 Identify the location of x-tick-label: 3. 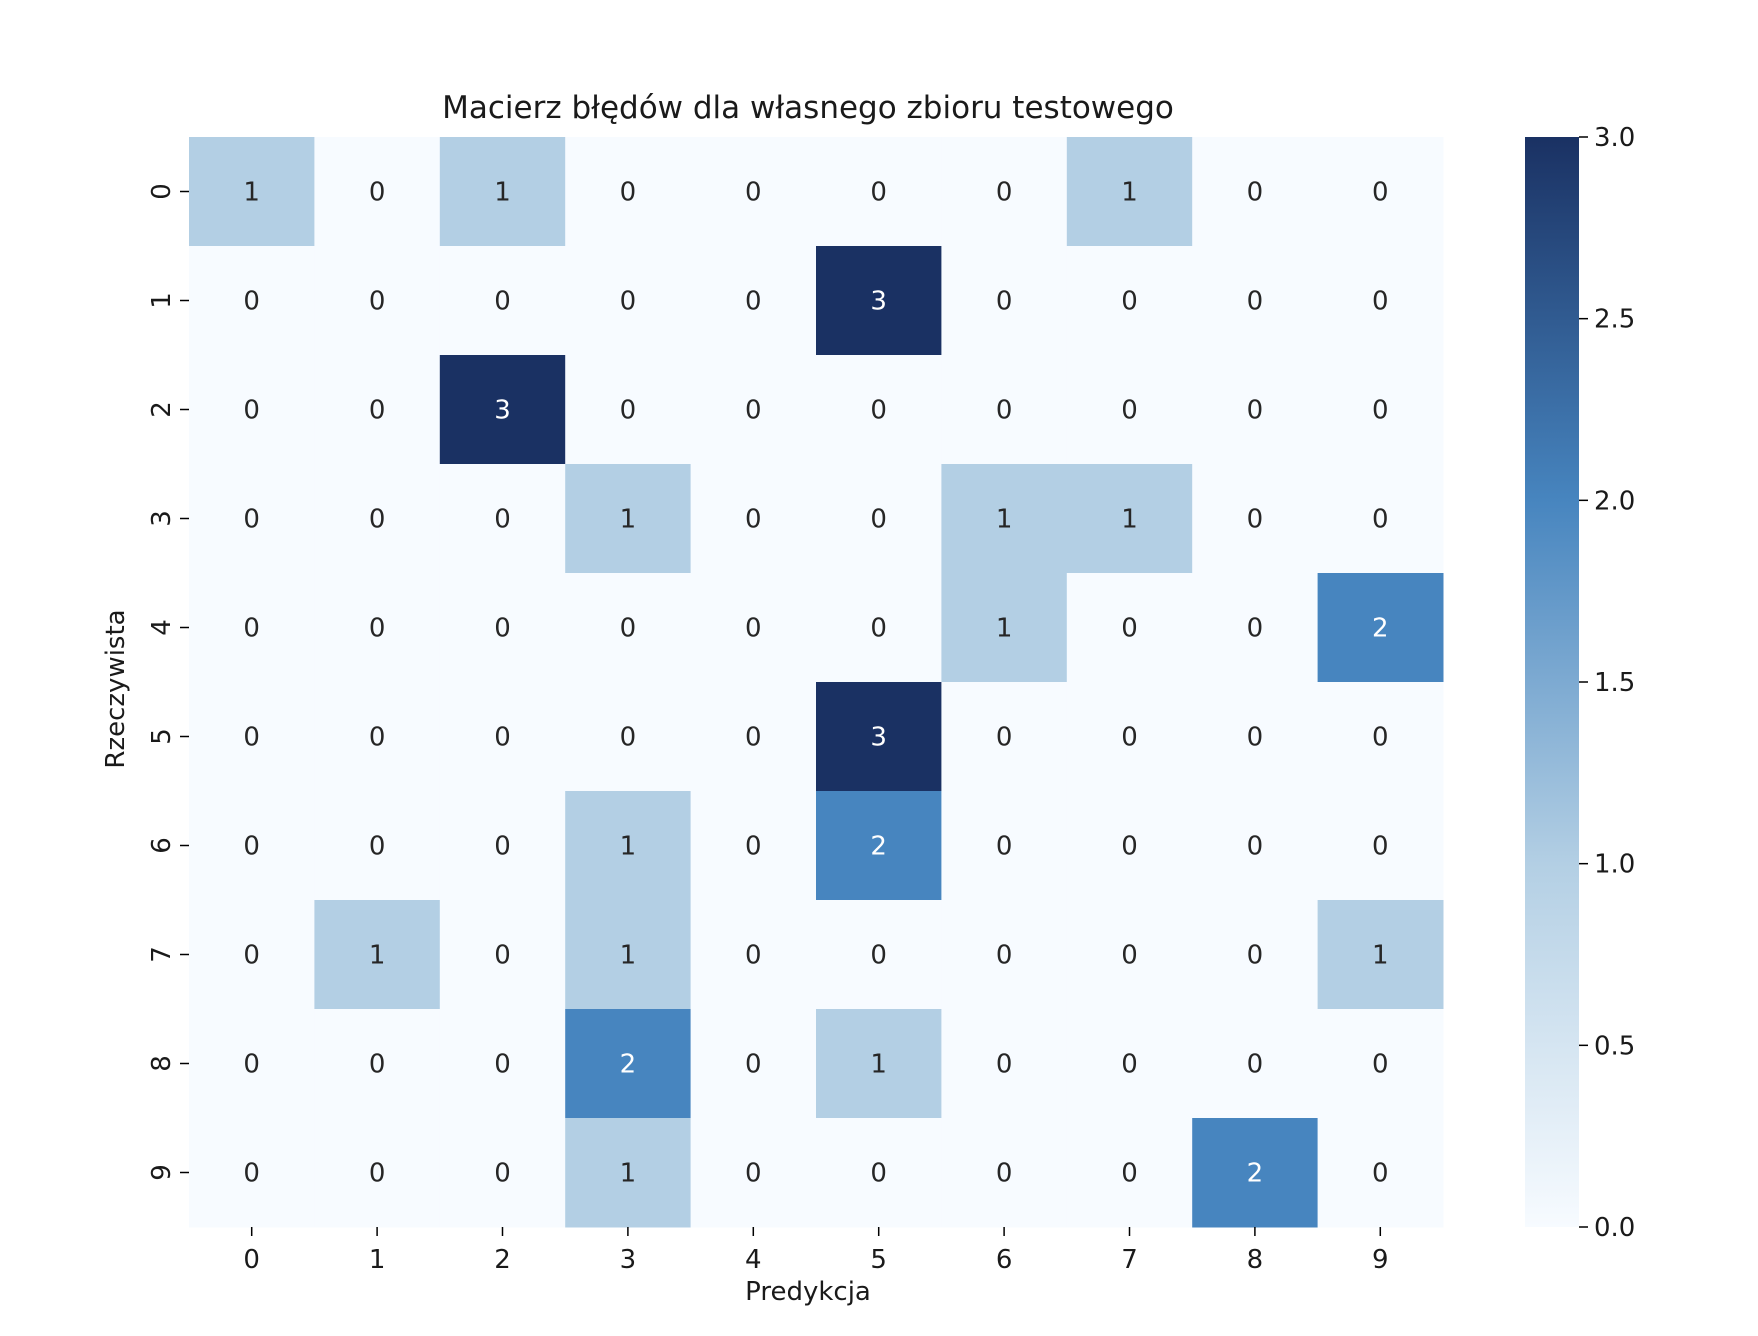
(628, 1260).